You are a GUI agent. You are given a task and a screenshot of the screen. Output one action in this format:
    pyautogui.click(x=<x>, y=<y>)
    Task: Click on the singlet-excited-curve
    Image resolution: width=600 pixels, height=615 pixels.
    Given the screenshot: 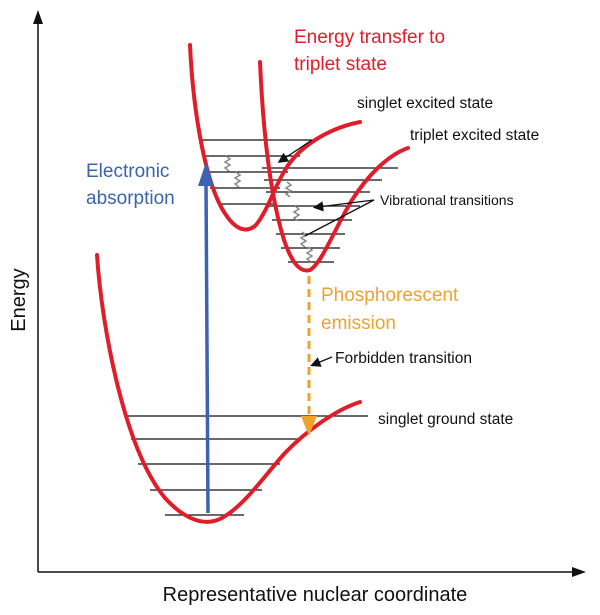 What is the action you would take?
    pyautogui.click(x=275, y=137)
    